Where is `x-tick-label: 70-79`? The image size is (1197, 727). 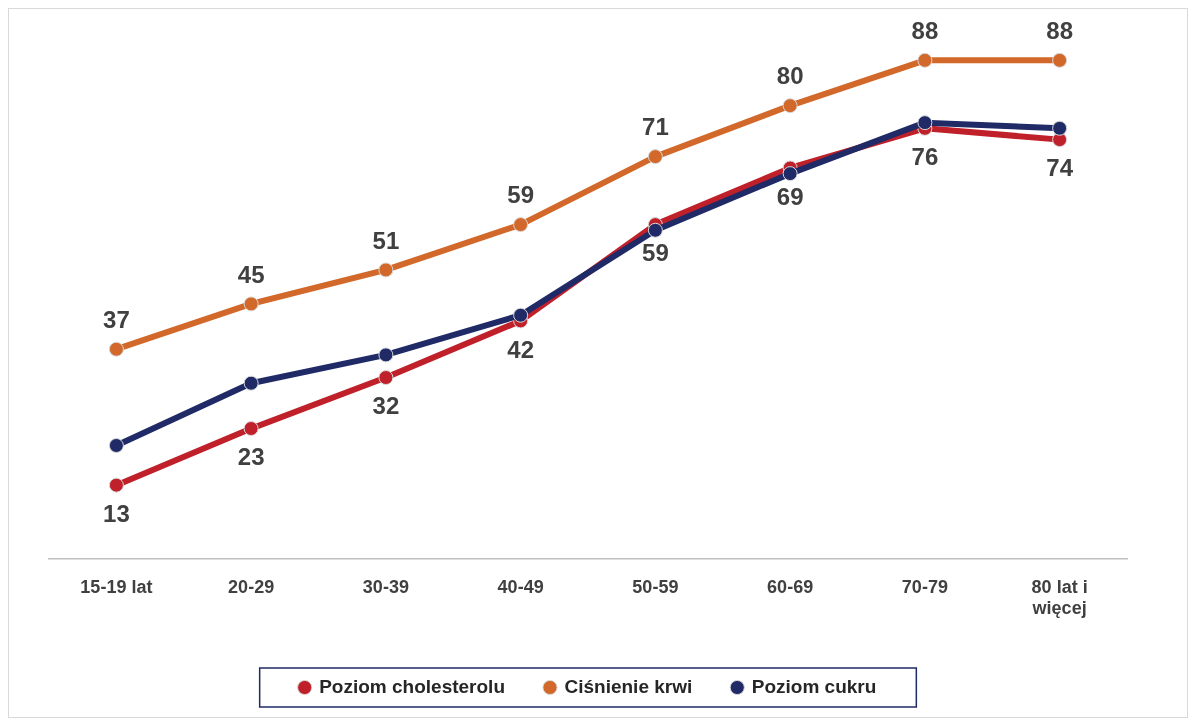 x-tick-label: 70-79 is located at coordinates (924, 586).